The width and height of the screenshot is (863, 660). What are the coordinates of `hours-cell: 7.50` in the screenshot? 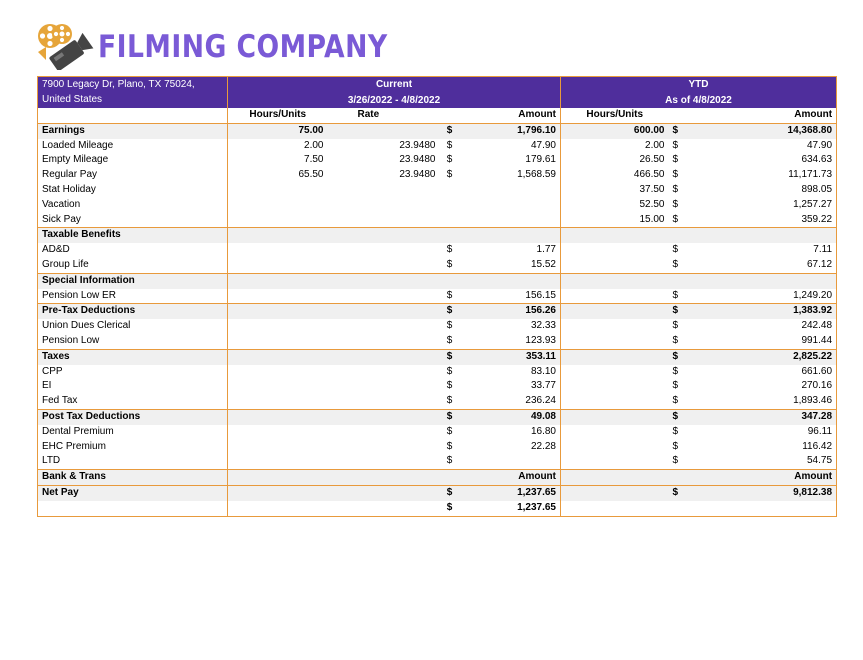 It's located at (277, 161).